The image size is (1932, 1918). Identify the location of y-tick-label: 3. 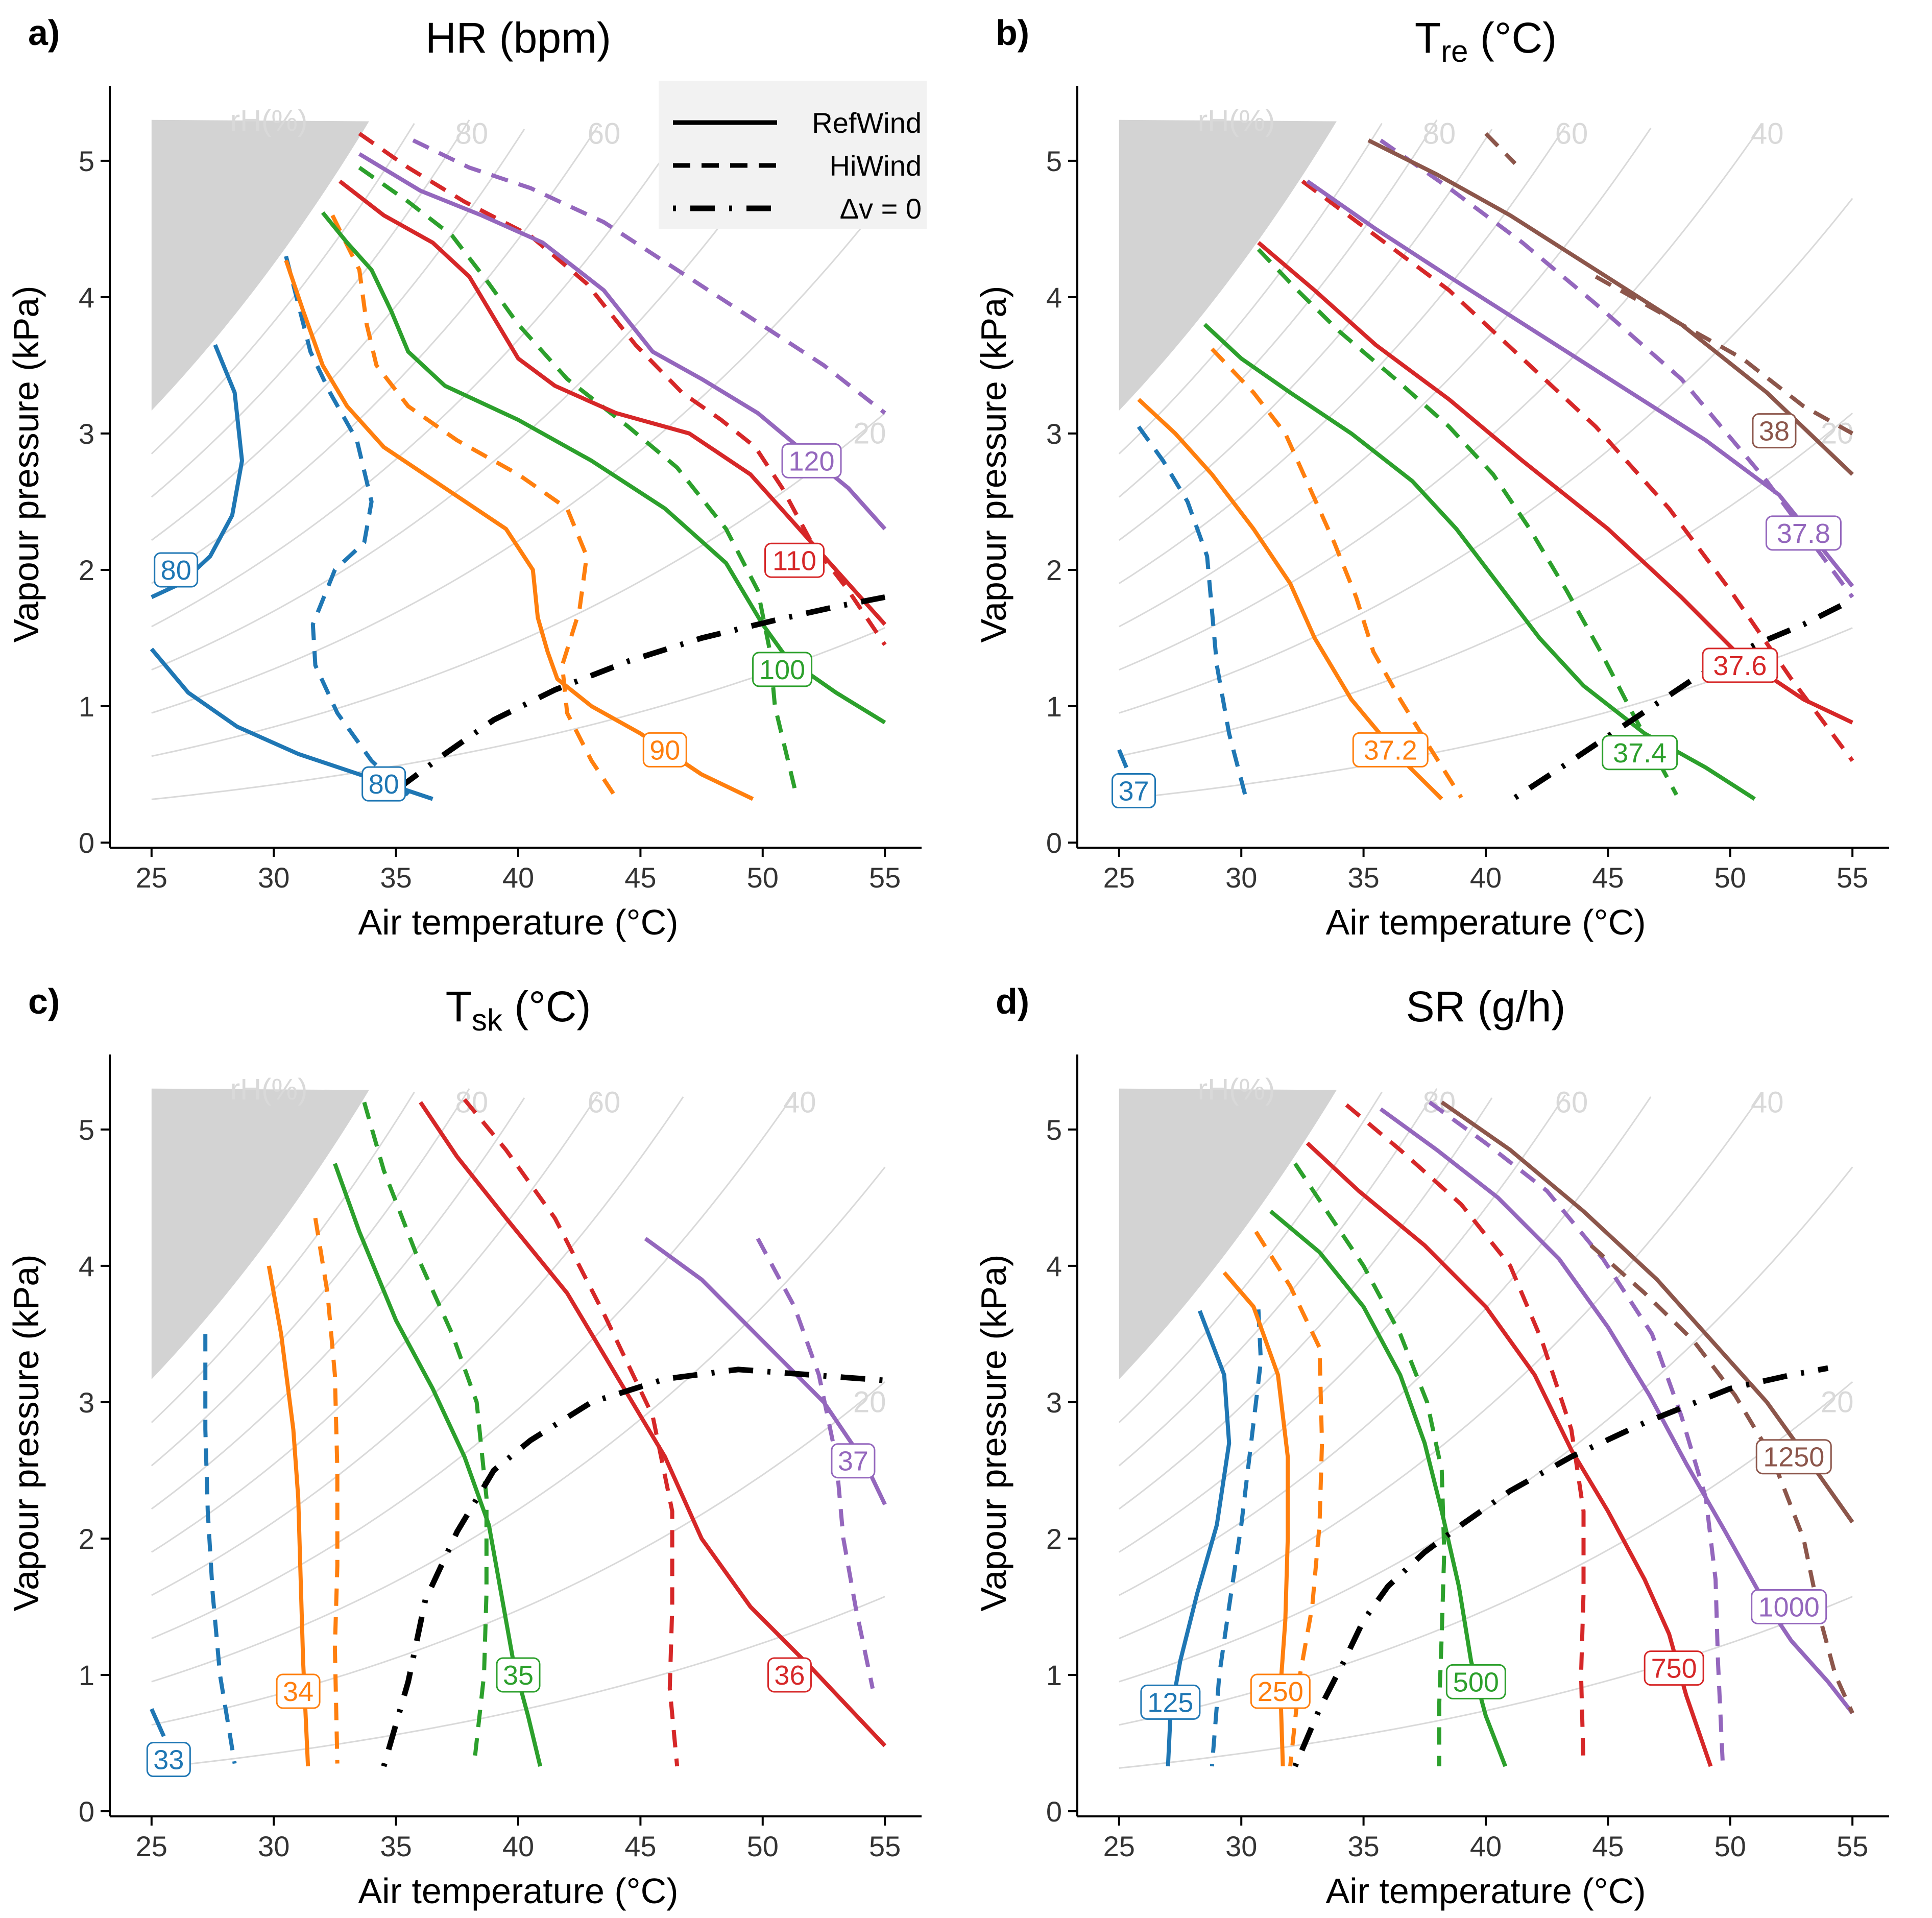
(86, 434).